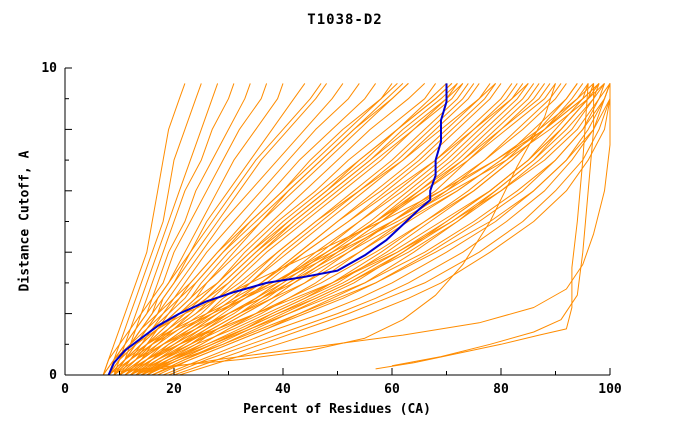 The width and height of the screenshot is (680, 440). Describe the element at coordinates (65, 389) in the screenshot. I see `x-tick-label: 0` at that location.